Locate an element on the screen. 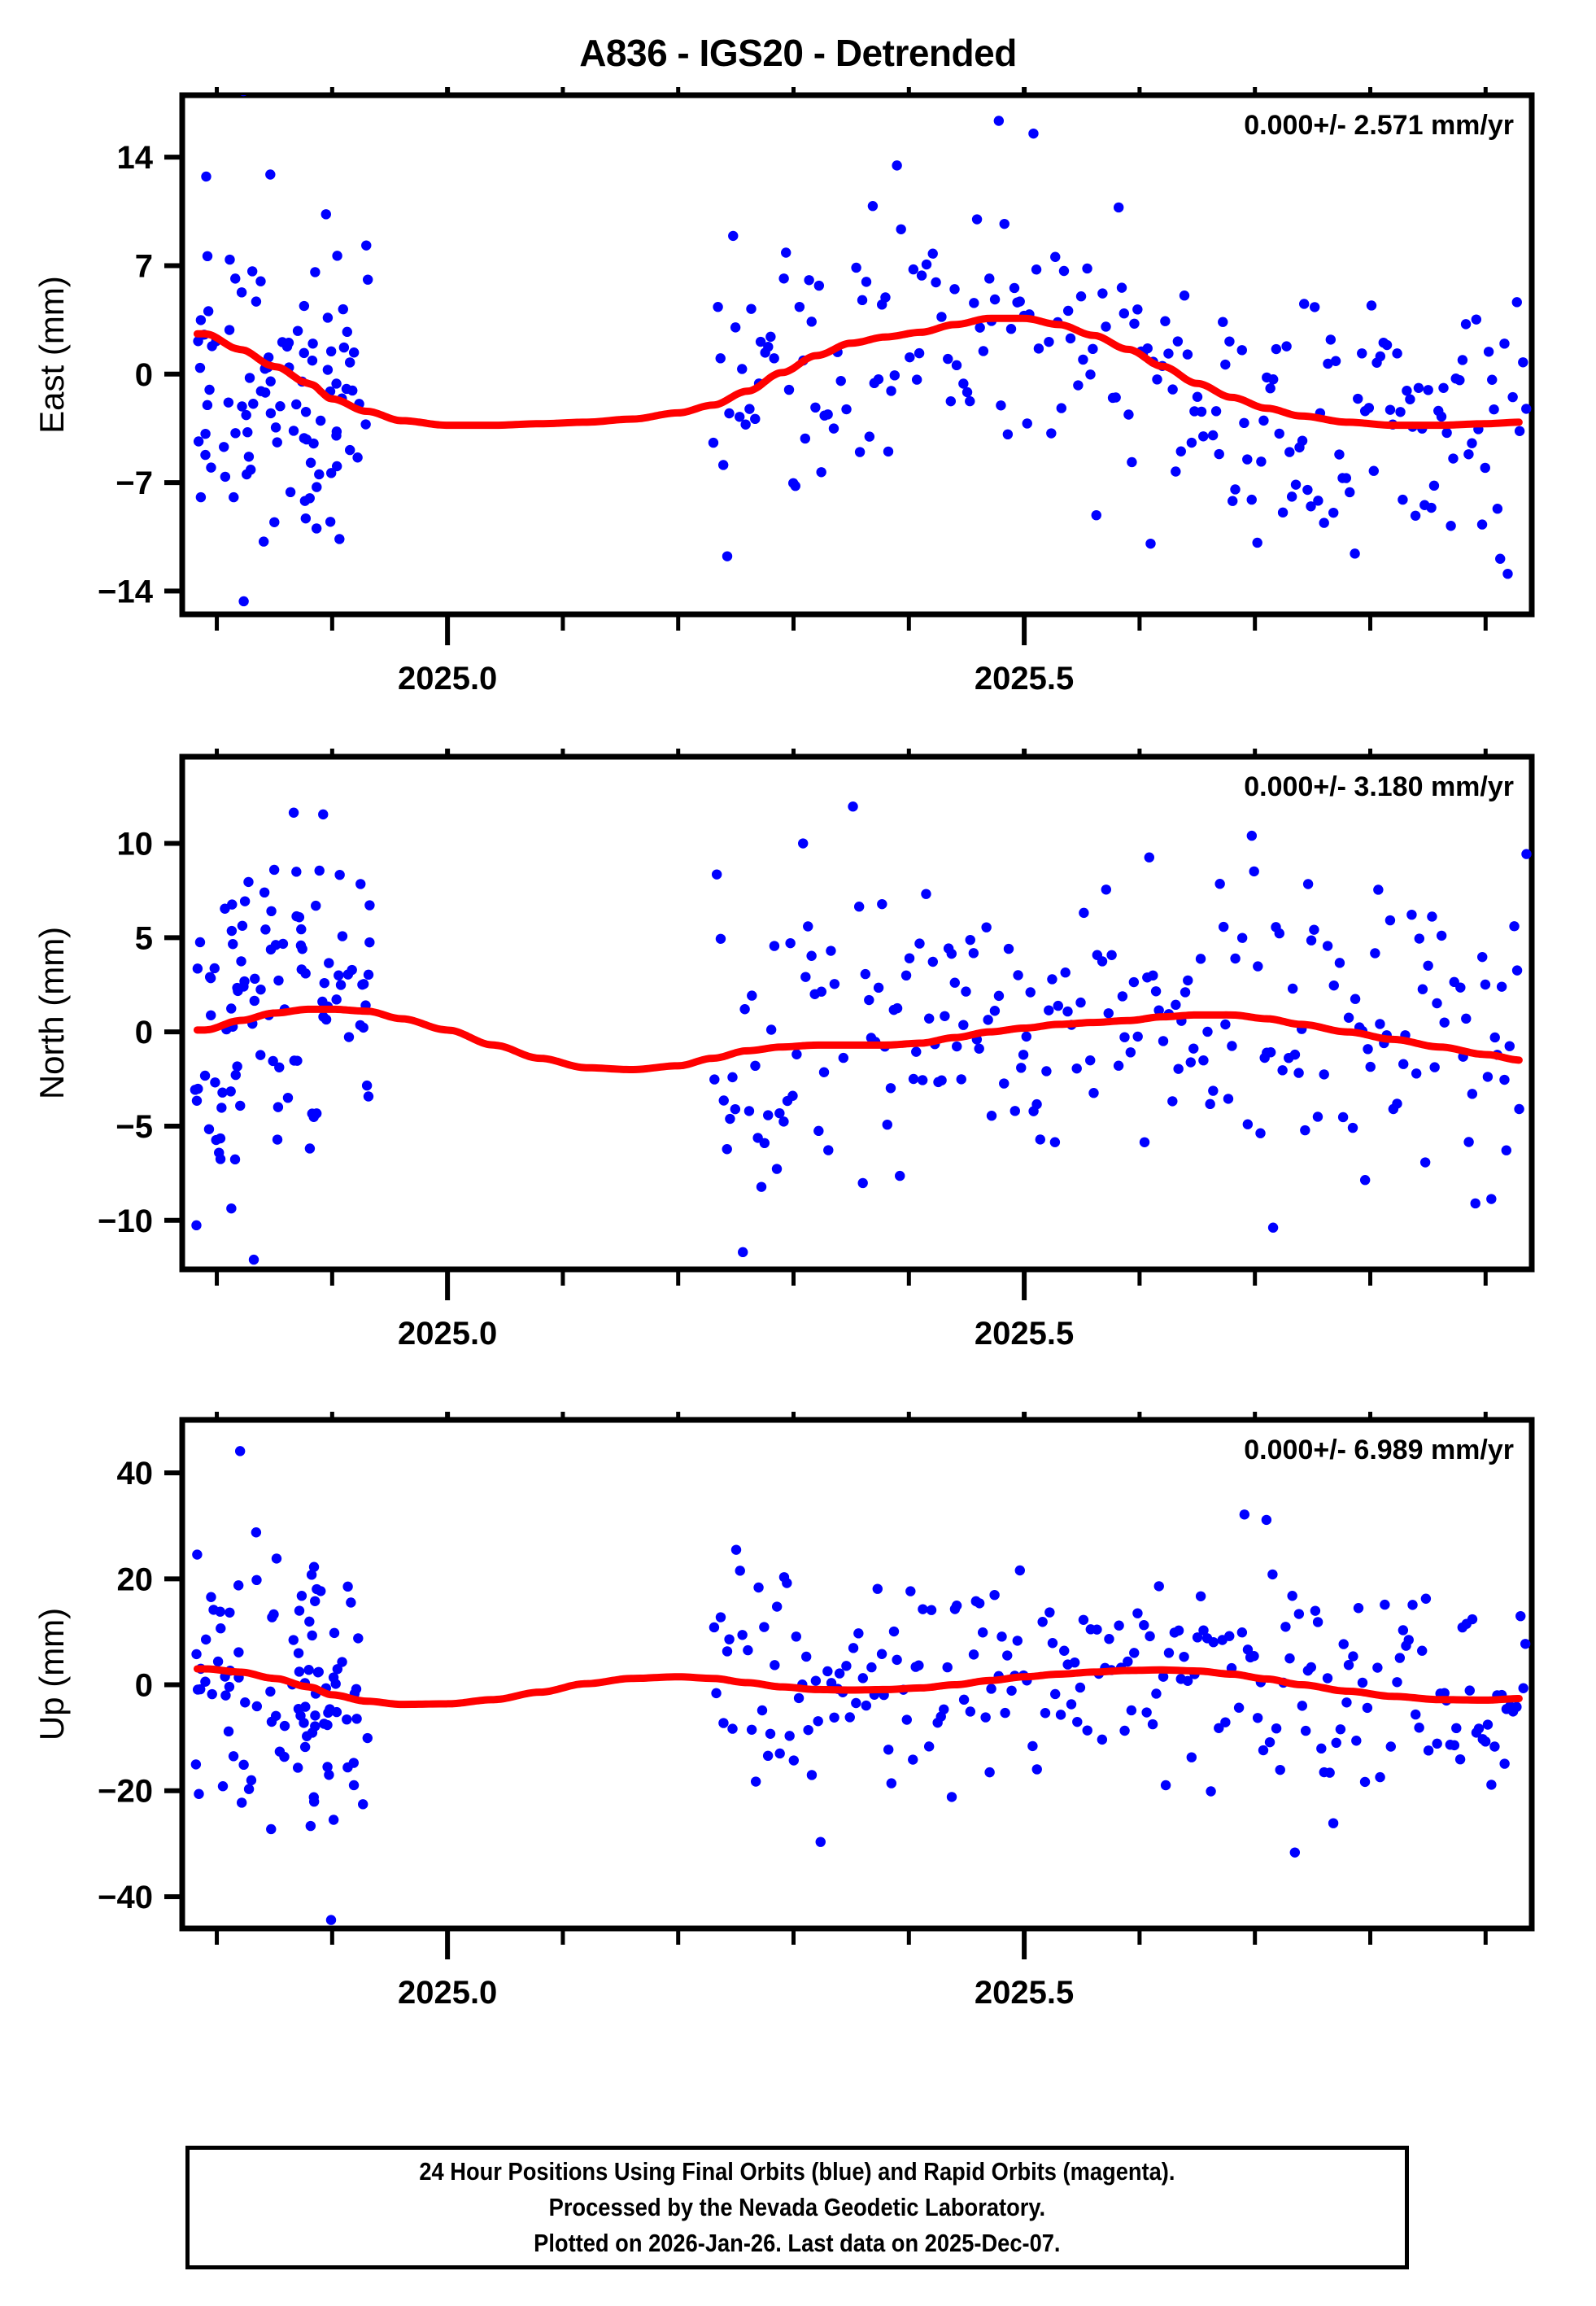 The image size is (1596, 2306). page-title: A836 - IGS20 - Detrended is located at coordinates (798, 53).